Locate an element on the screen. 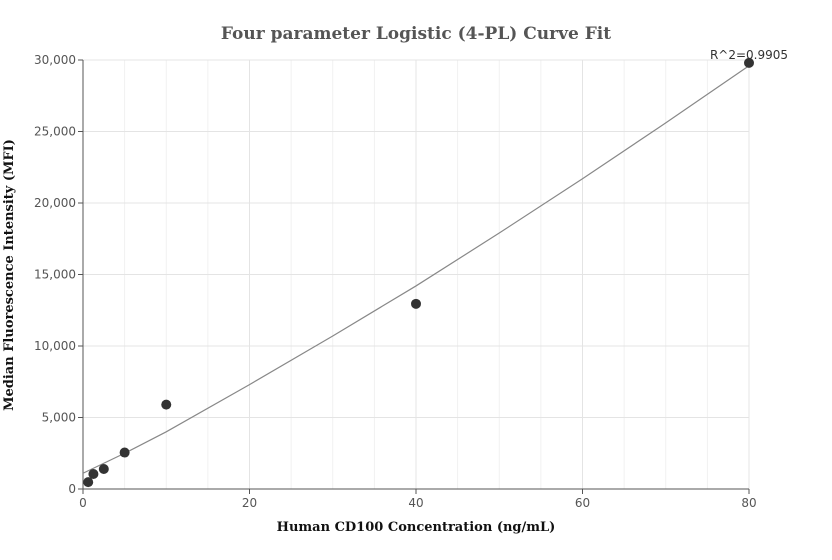 This screenshot has height=560, width=832. chart-title: Four parameter Logistic (4-PL) Curve Fit is located at coordinates (416, 34).